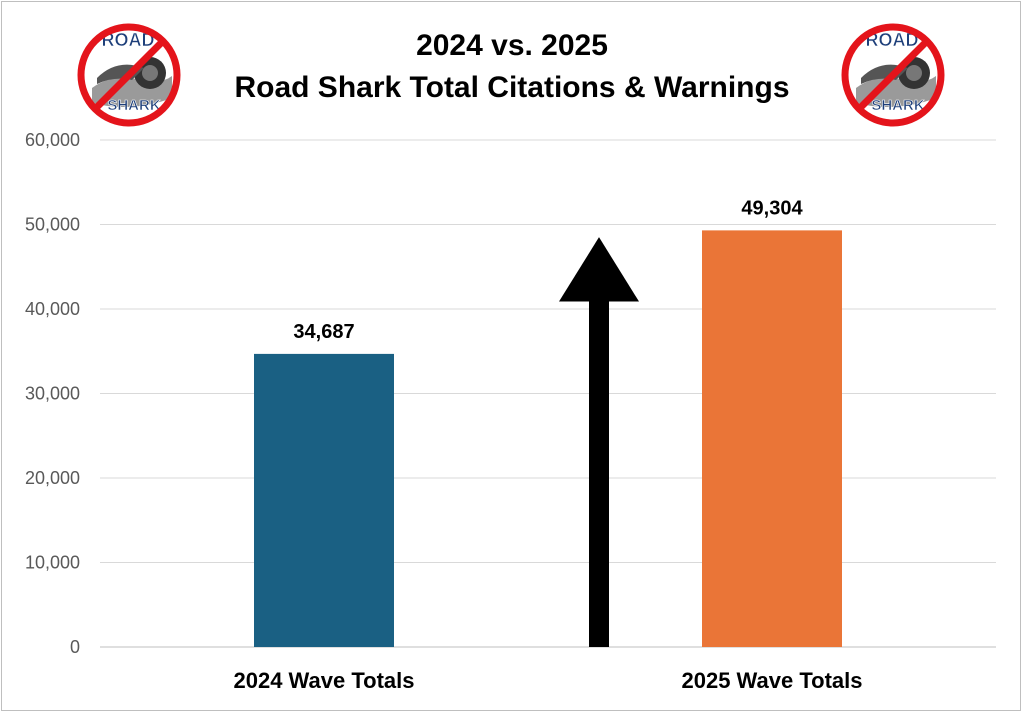  I want to click on x-tick-label: 2025 Wave Totals, so click(772, 680).